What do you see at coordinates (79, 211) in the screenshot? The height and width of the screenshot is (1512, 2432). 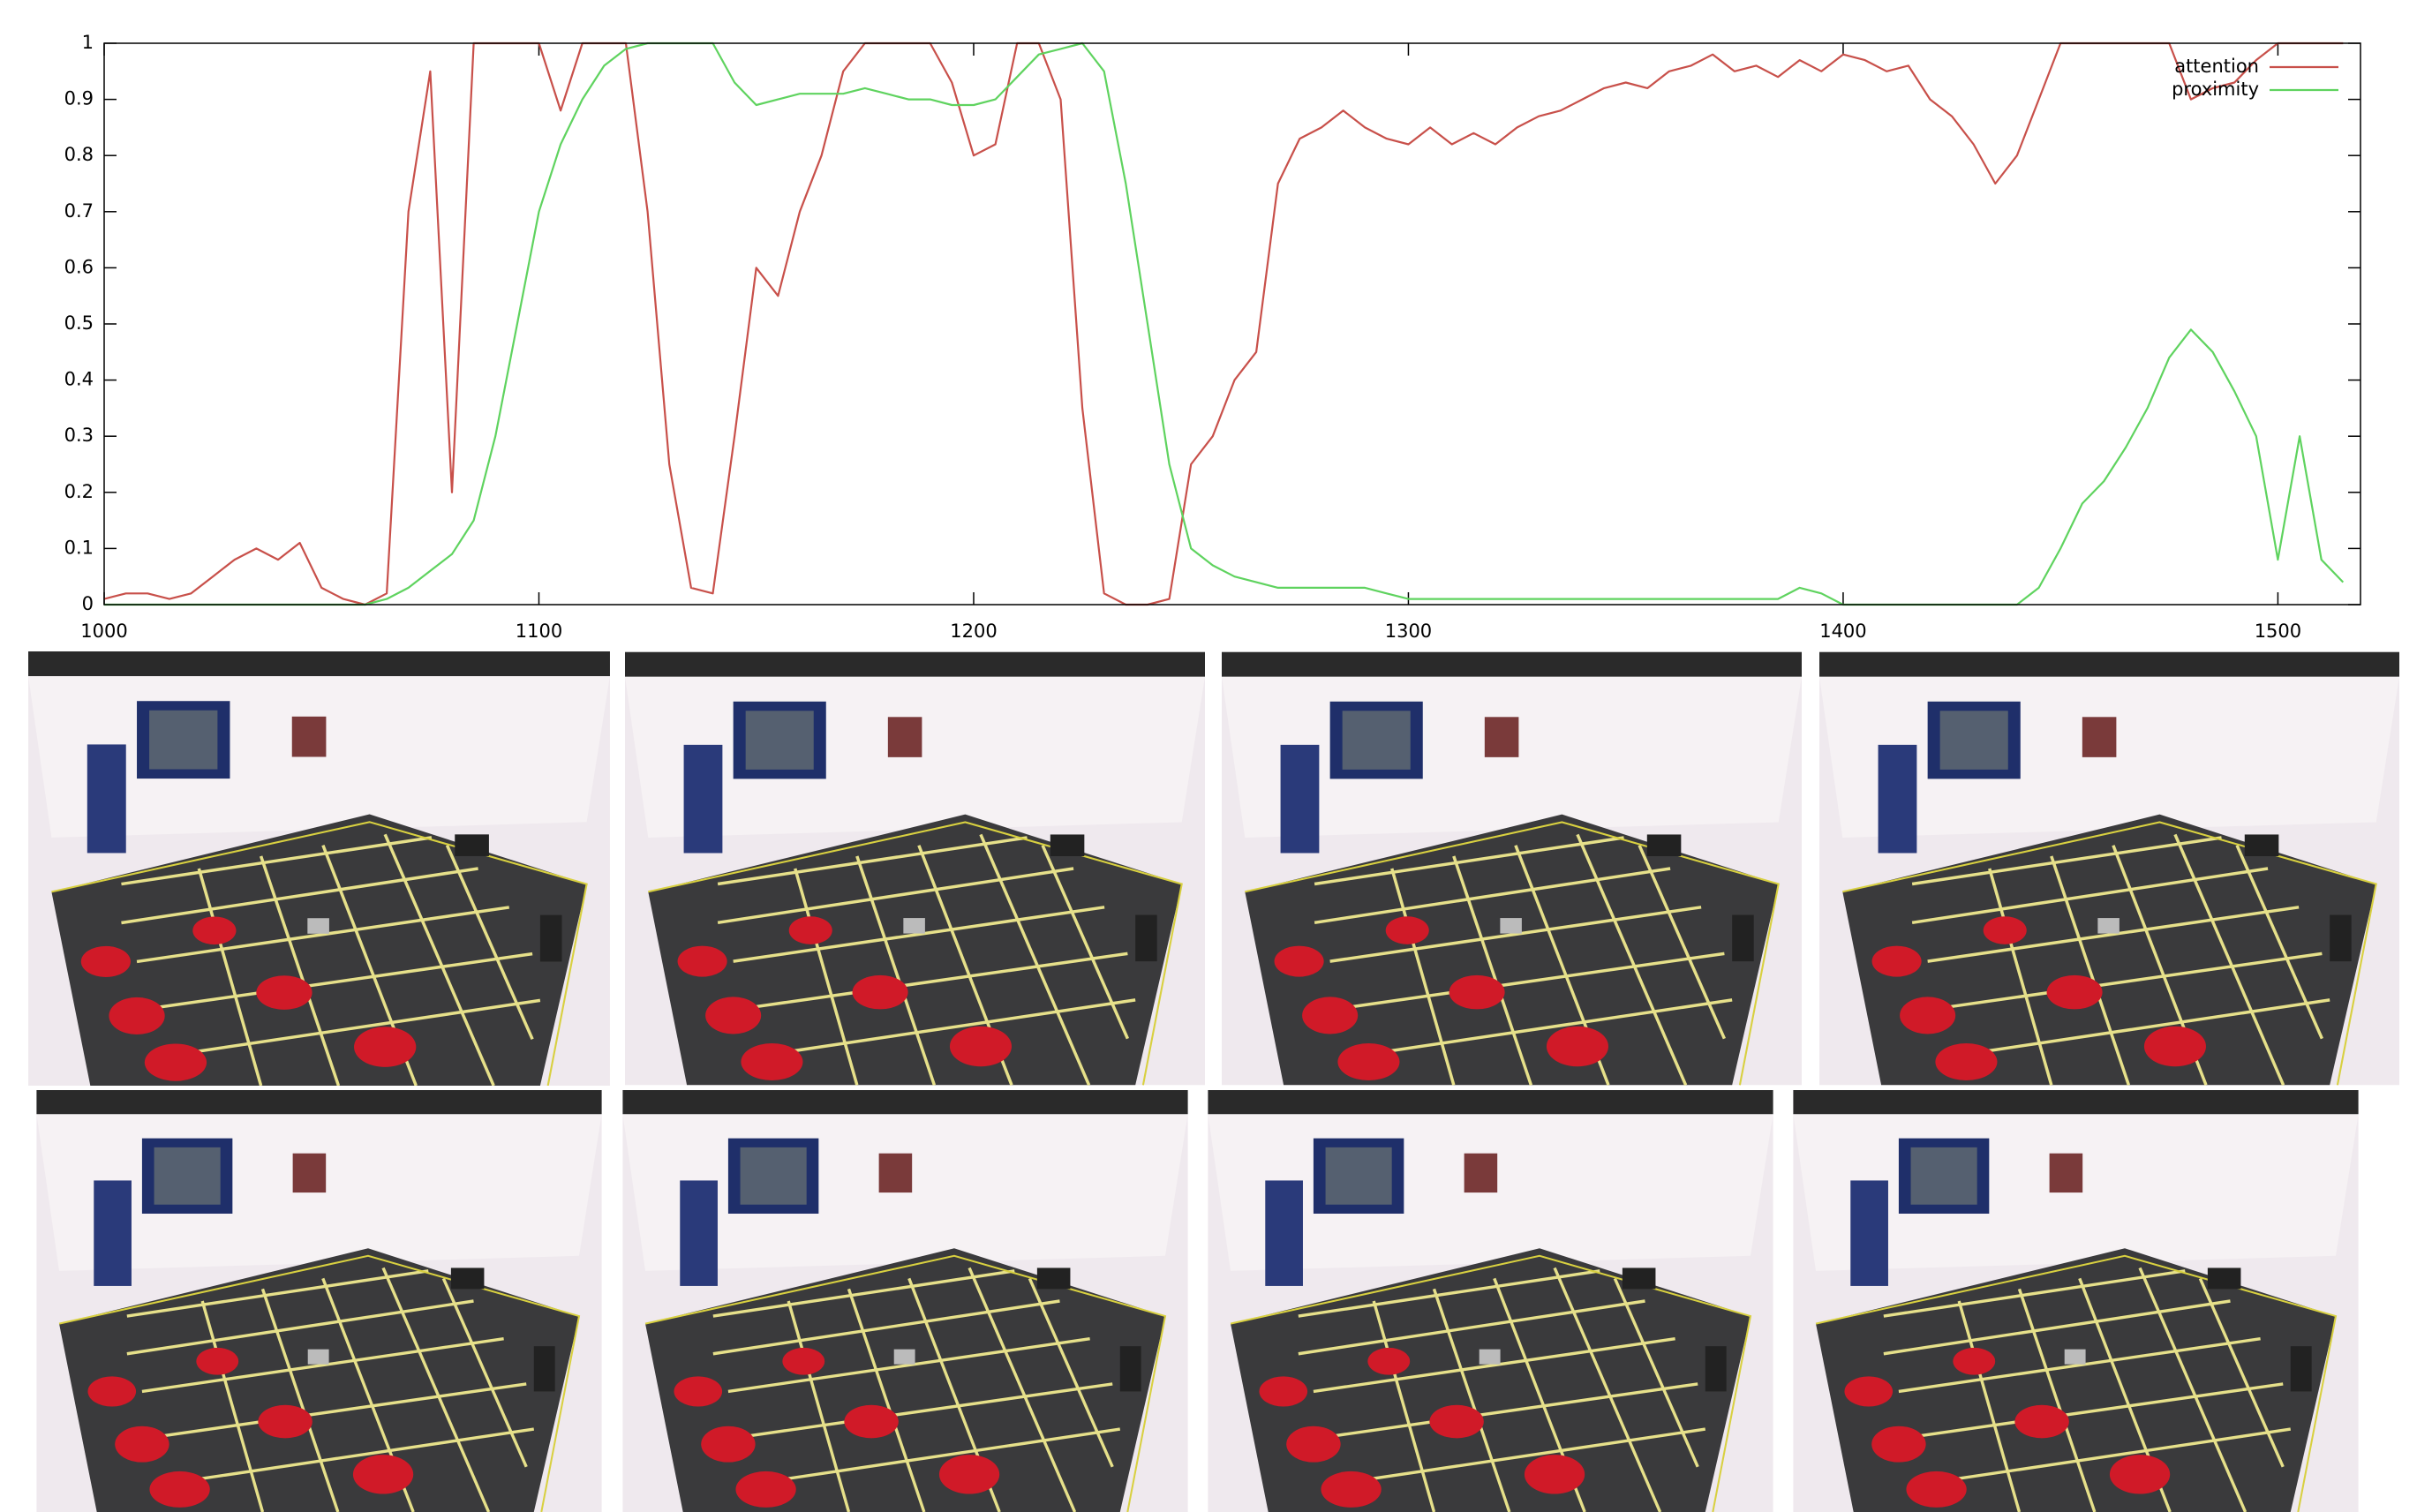 I see `y-tick-label: 0.7` at bounding box center [79, 211].